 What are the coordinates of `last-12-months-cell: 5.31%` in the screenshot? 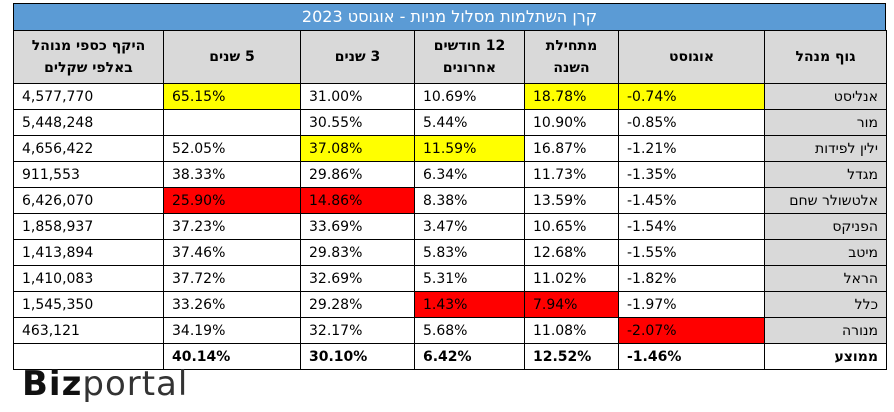 It's located at (469, 278).